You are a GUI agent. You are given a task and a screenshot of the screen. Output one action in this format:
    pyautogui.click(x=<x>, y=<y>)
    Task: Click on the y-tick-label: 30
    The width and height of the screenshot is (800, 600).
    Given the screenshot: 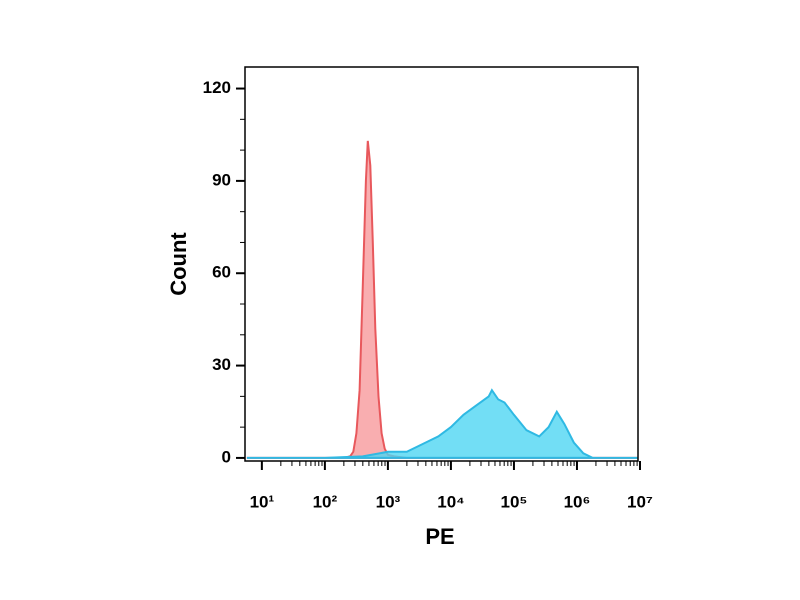 What is the action you would take?
    pyautogui.click(x=221, y=364)
    